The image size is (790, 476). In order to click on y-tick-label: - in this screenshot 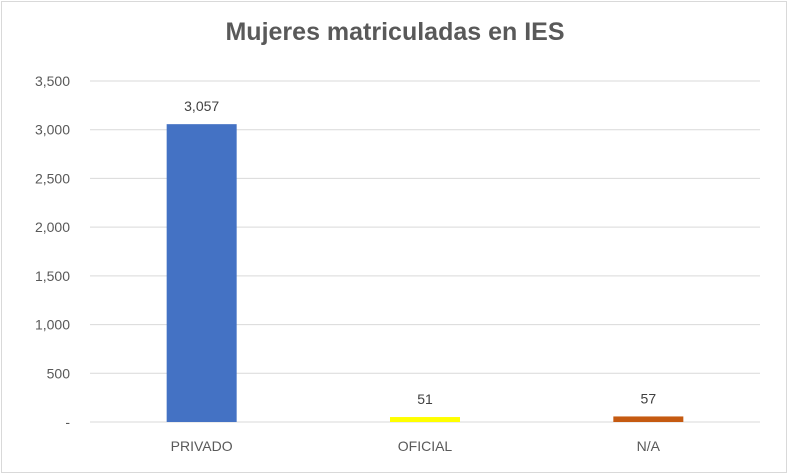, I will do `click(67, 422)`.